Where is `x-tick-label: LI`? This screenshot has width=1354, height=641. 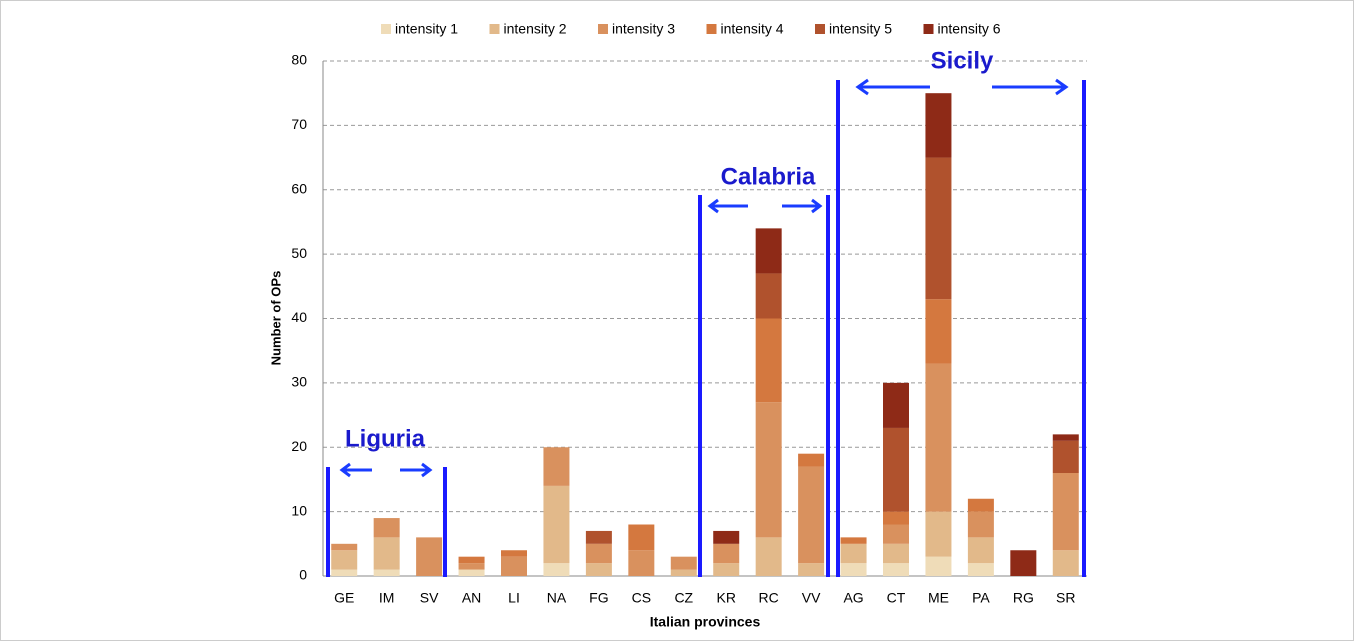
x-tick-label: LI is located at coordinates (514, 598).